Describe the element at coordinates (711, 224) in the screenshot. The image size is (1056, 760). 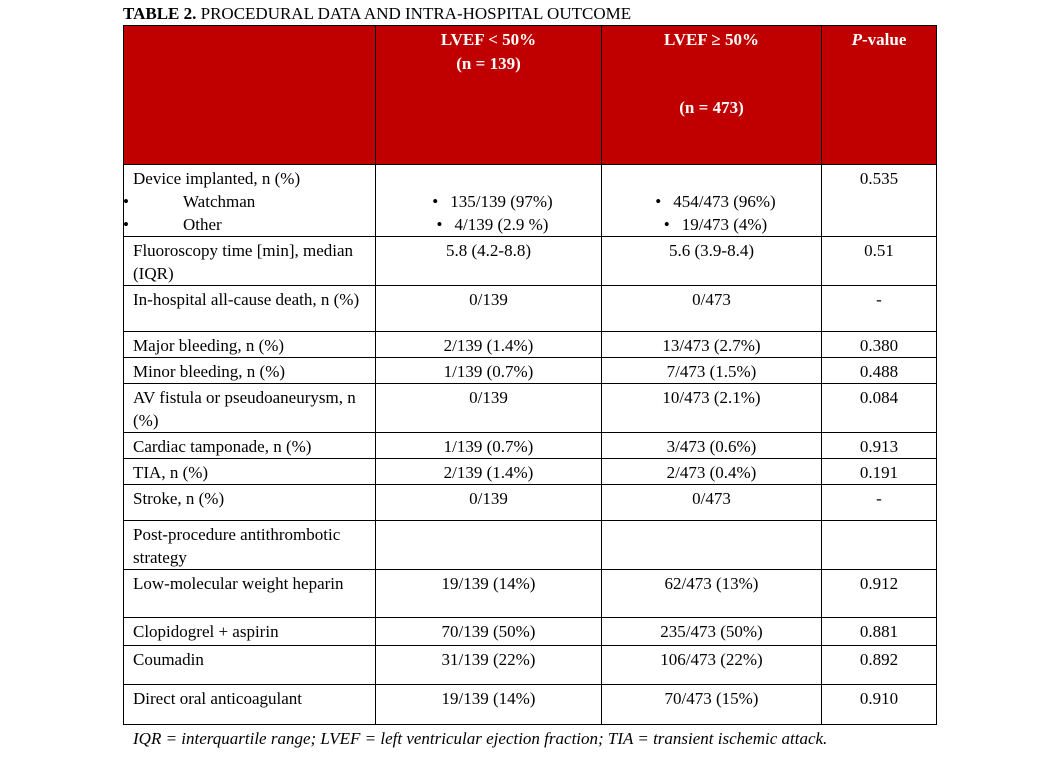
I see `list-item: 19/473 (4%)` at that location.